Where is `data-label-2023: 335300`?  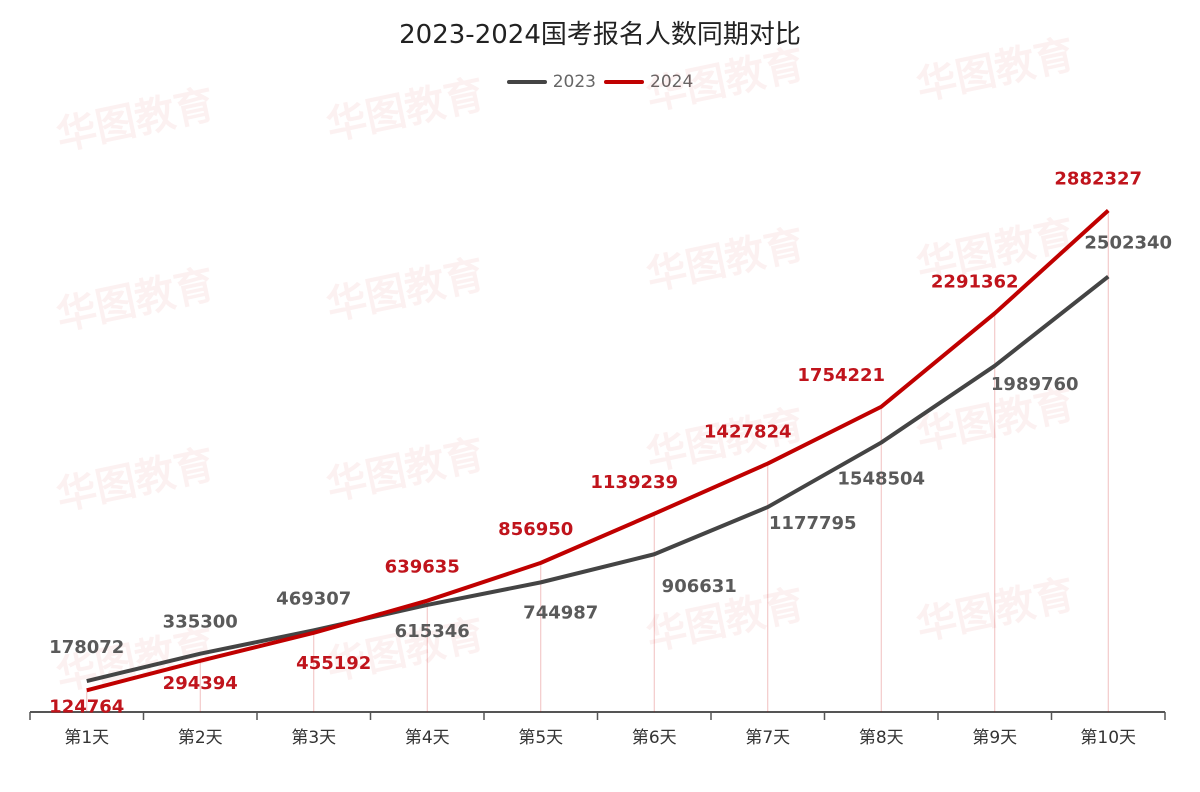
data-label-2023: 335300 is located at coordinates (200, 622).